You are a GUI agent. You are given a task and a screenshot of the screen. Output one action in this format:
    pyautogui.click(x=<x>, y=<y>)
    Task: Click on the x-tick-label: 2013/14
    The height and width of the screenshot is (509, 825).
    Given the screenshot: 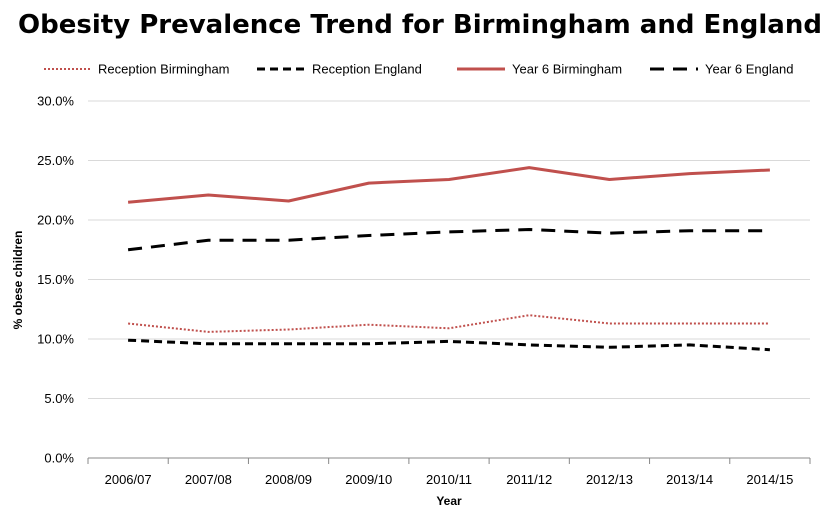 What is the action you would take?
    pyautogui.click(x=689, y=479)
    